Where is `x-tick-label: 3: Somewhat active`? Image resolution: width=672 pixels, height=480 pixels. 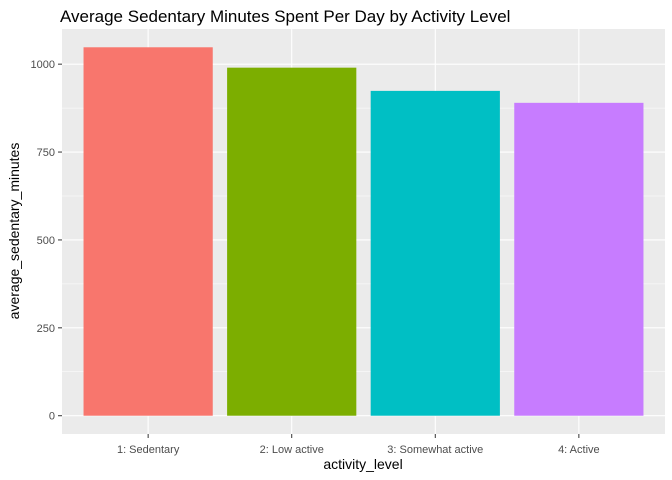 x-tick-label: 3: Somewhat active is located at coordinates (435, 450).